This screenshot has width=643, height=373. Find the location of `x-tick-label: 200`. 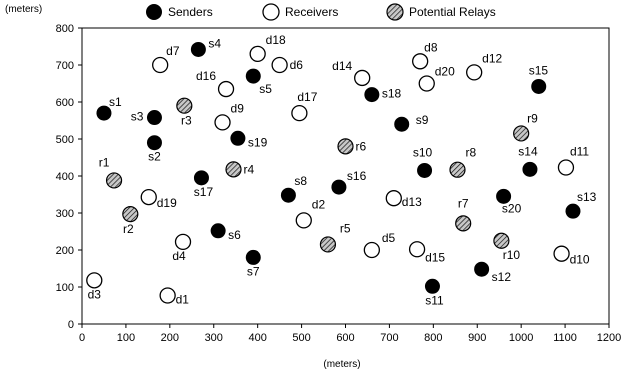

x-tick-label: 200 is located at coordinates (170, 338).